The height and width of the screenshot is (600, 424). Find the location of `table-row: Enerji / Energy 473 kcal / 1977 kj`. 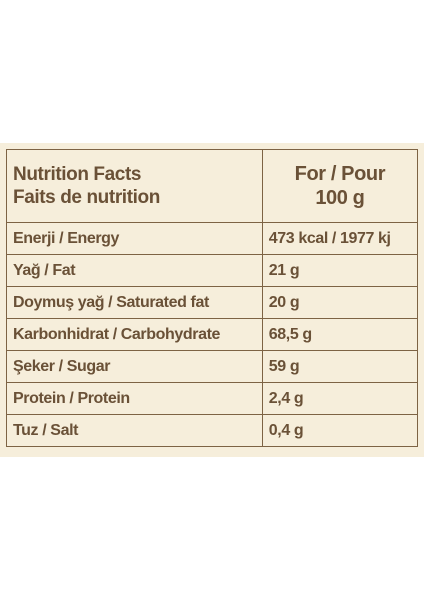

table-row: Enerji / Energy 473 kcal / 1977 kj is located at coordinates (212, 238).